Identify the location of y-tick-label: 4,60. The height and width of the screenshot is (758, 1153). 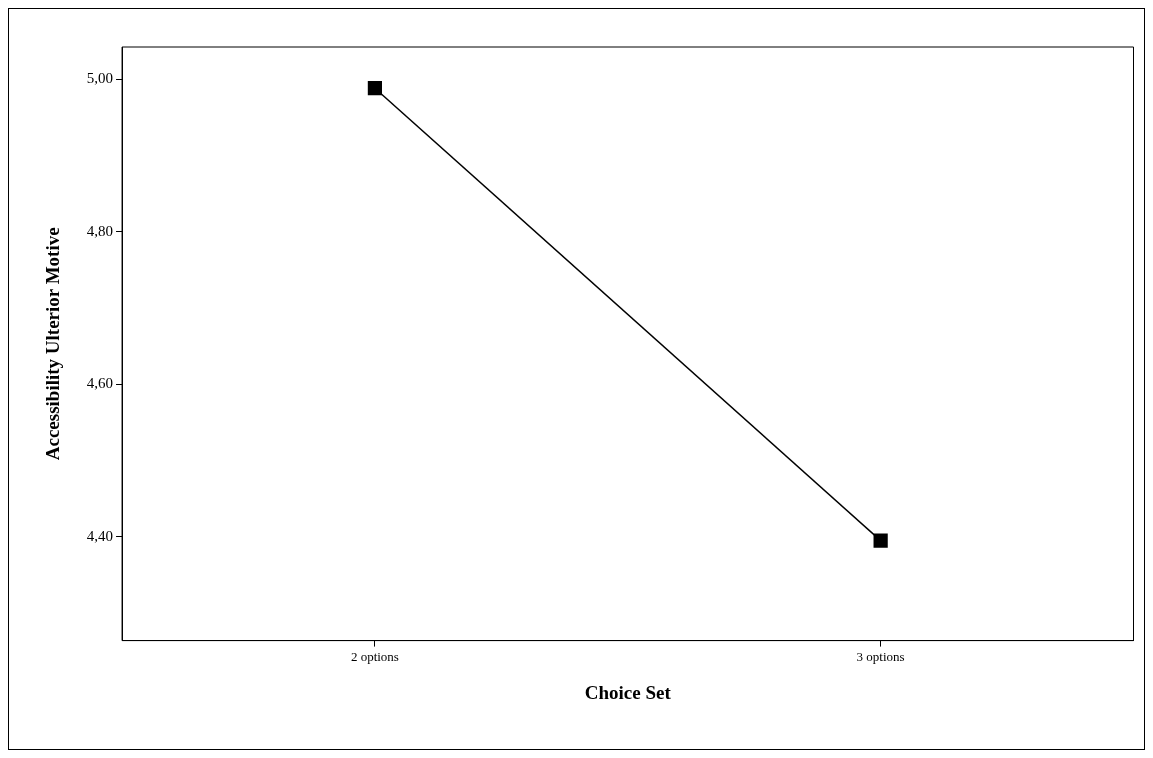
(100, 383).